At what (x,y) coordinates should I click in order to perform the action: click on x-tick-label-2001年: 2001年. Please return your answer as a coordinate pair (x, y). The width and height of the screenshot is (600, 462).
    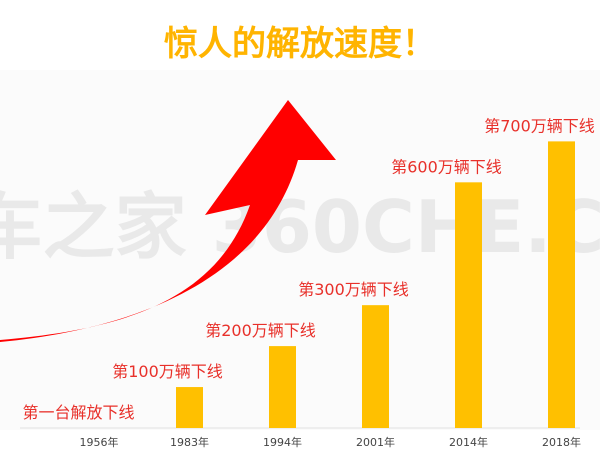
    Looking at the image, I should click on (375, 442).